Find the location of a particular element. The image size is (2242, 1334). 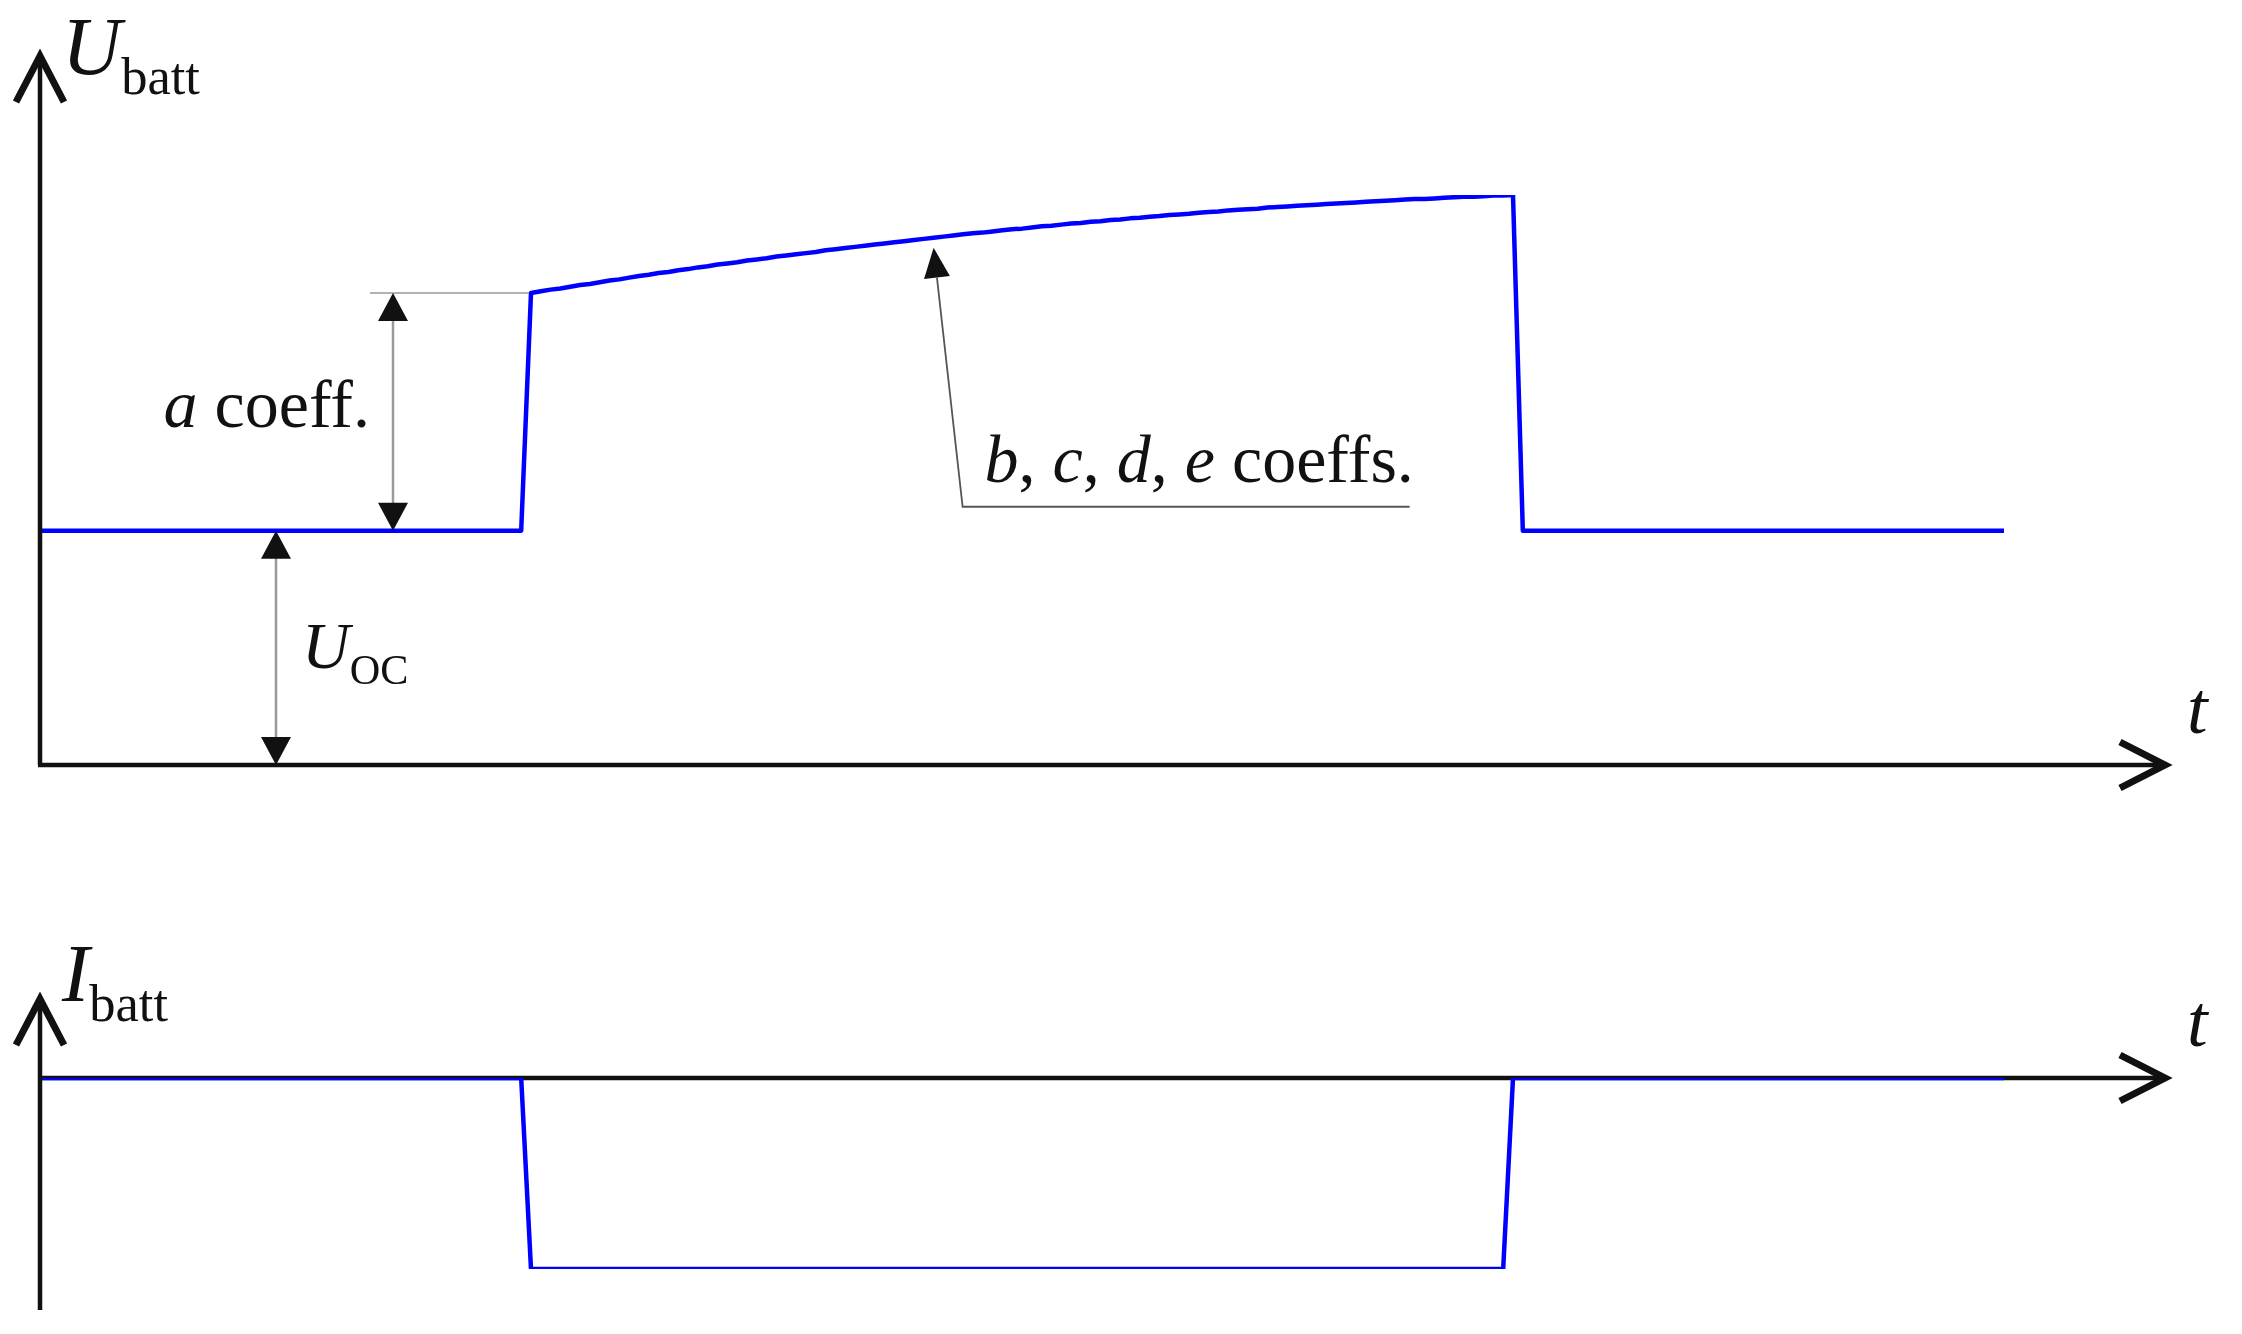

annotation: a coeff. is located at coordinates (266, 403).